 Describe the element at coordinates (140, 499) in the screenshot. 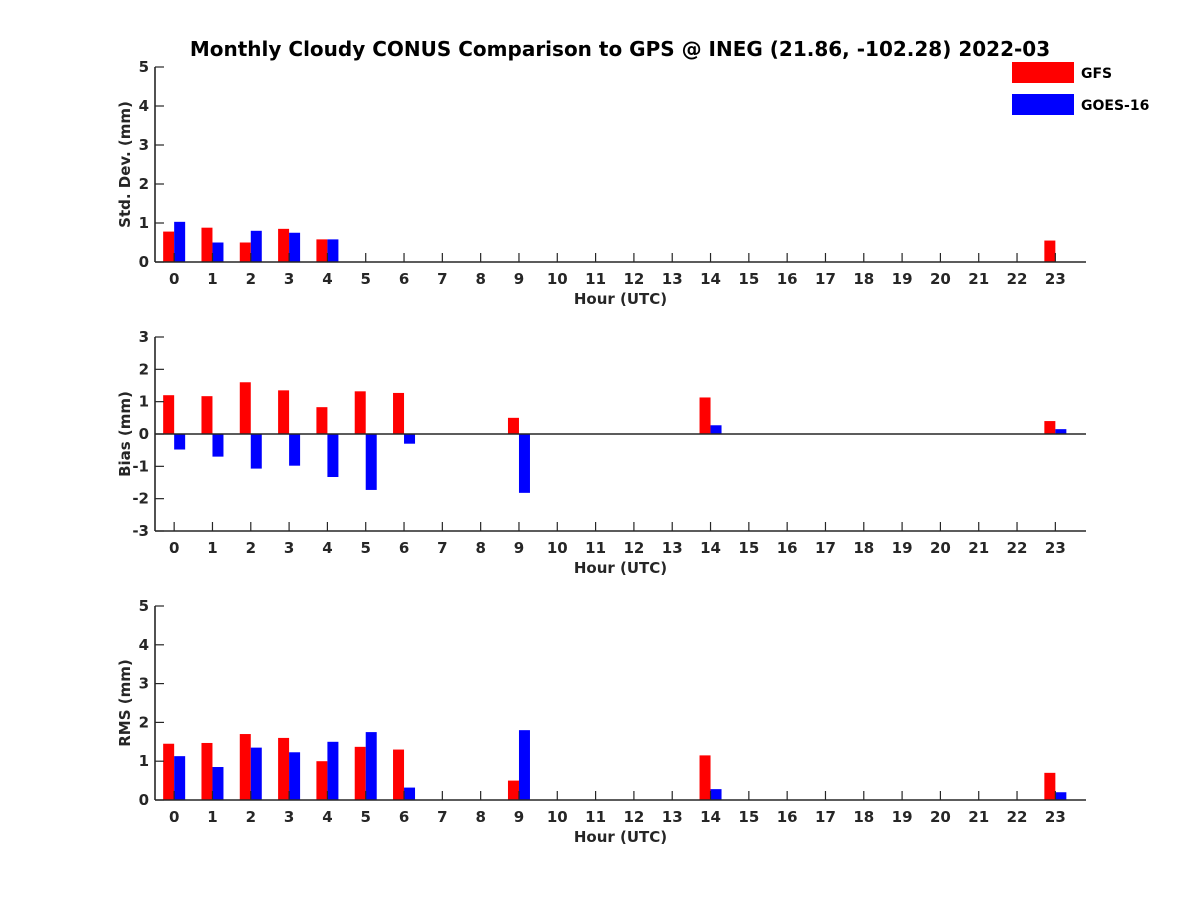

I see `y-tick-label: -2` at that location.